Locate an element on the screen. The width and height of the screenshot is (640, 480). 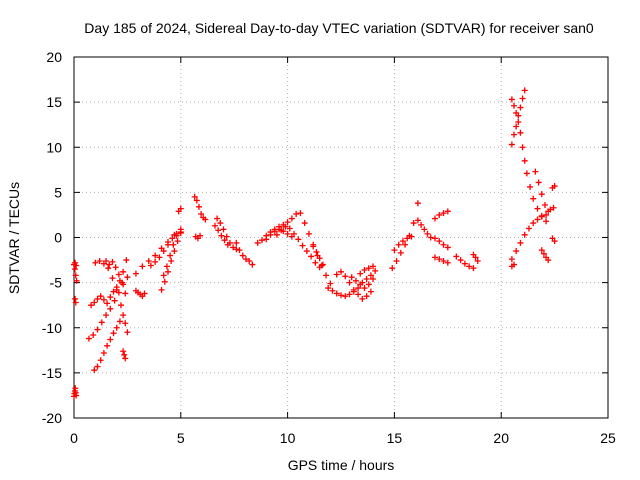
series-s27 is located at coordinates (353, 285).